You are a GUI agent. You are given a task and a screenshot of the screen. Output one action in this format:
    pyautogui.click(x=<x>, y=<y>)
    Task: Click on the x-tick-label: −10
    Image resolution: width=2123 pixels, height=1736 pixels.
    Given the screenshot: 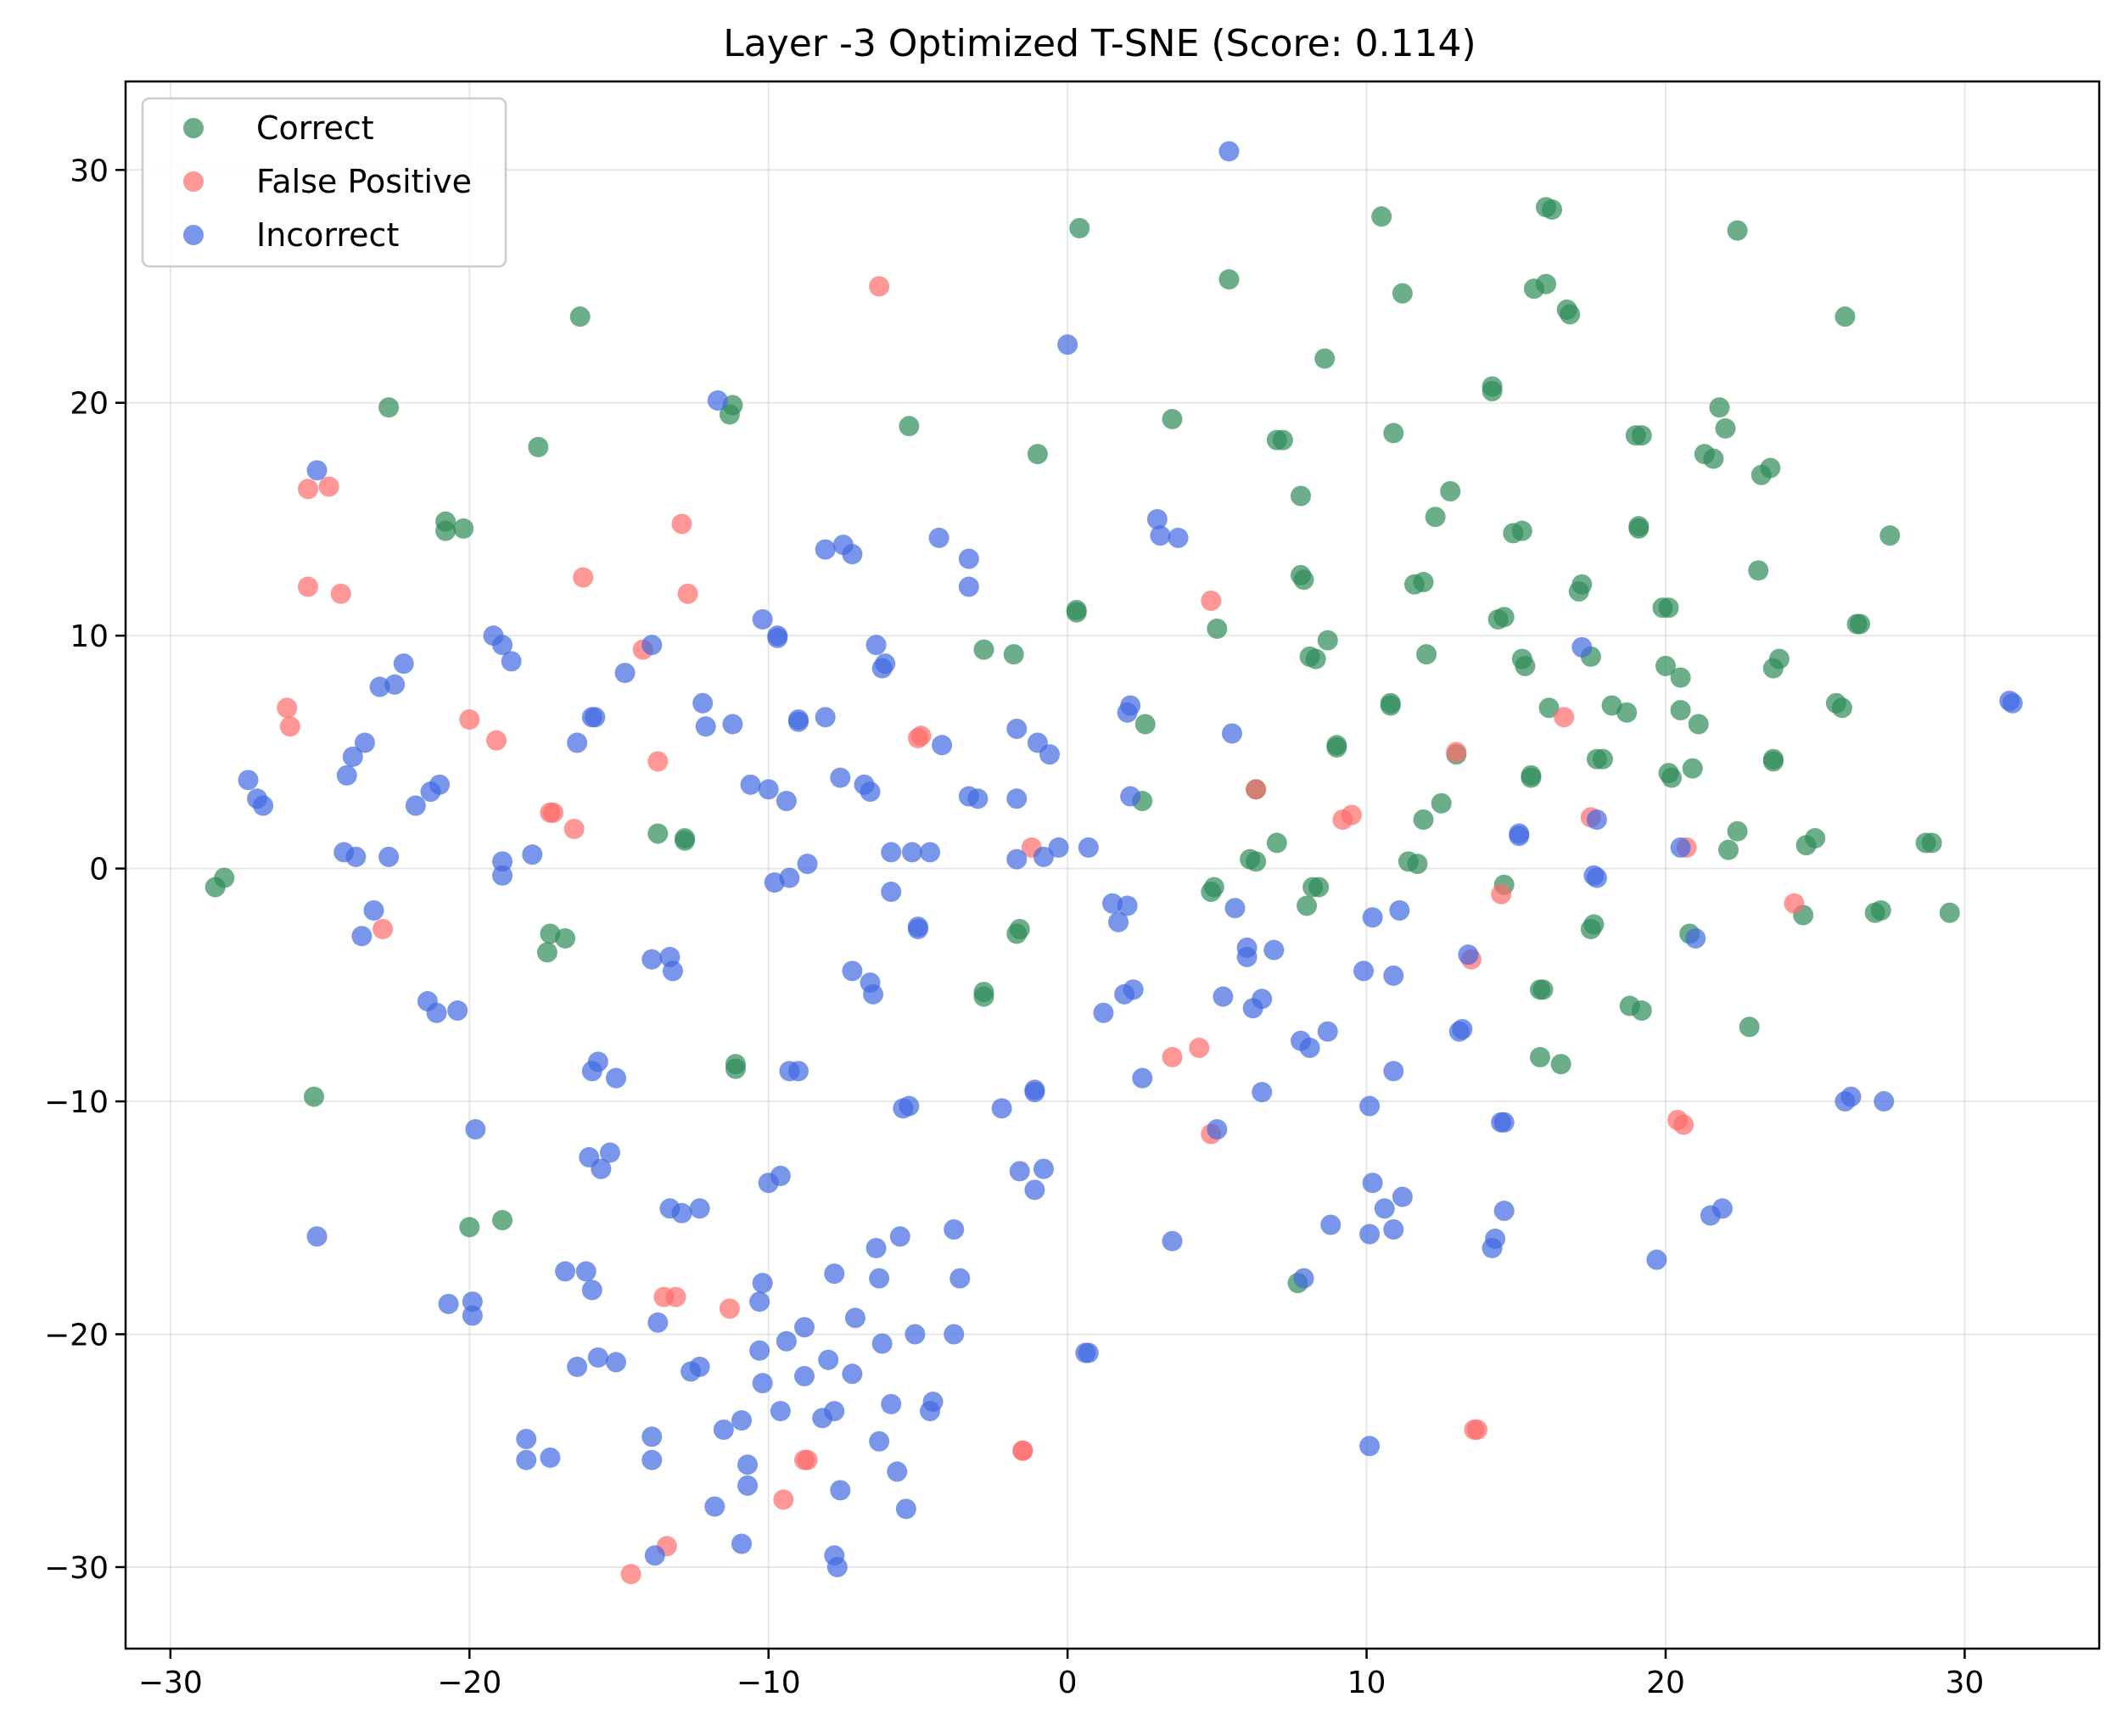 What is the action you would take?
    pyautogui.click(x=769, y=1683)
    